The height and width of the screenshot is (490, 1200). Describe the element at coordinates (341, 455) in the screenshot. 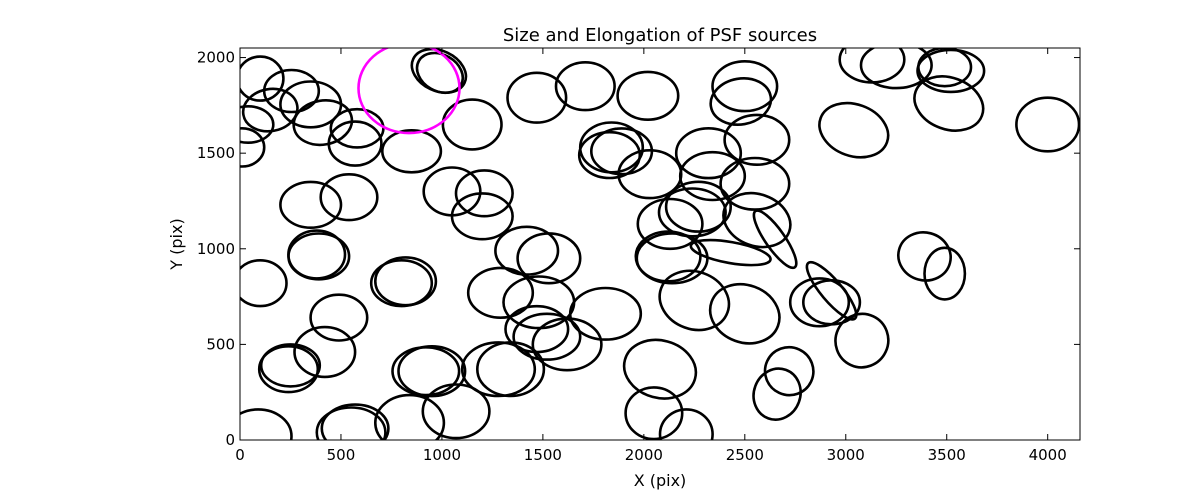

I see `x-tick-label: 500` at that location.